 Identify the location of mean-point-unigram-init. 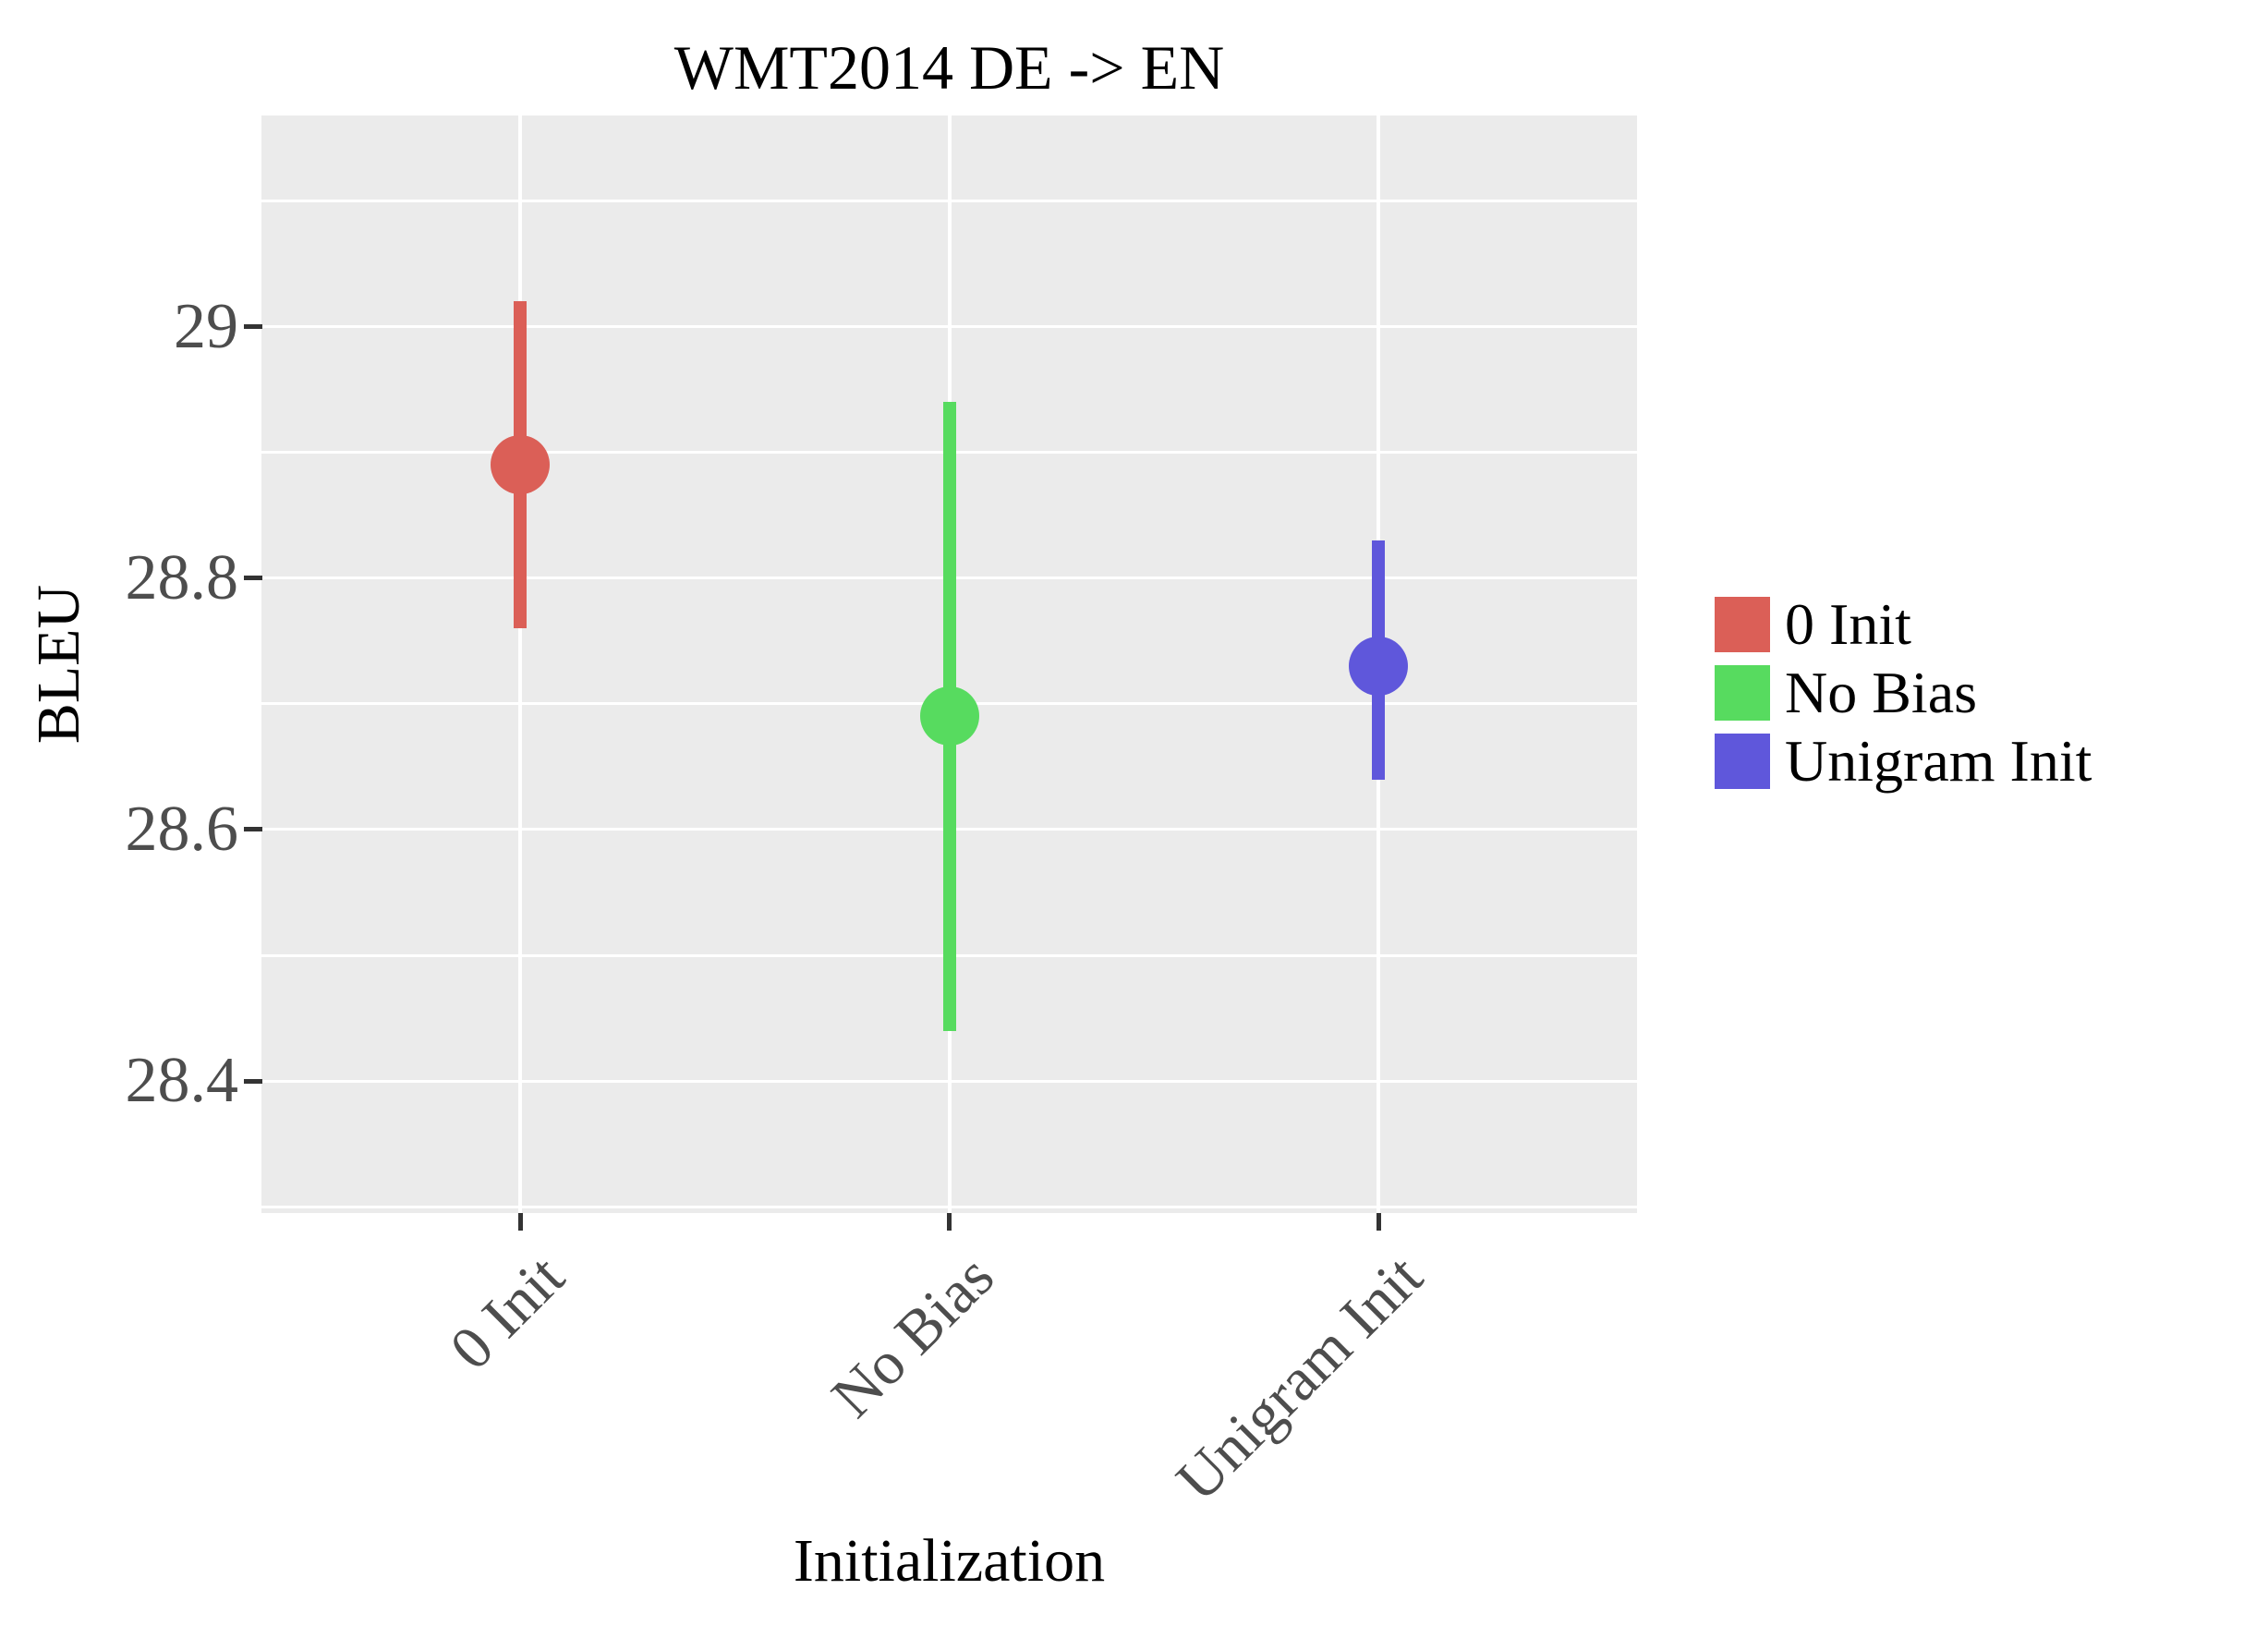
(1378, 667).